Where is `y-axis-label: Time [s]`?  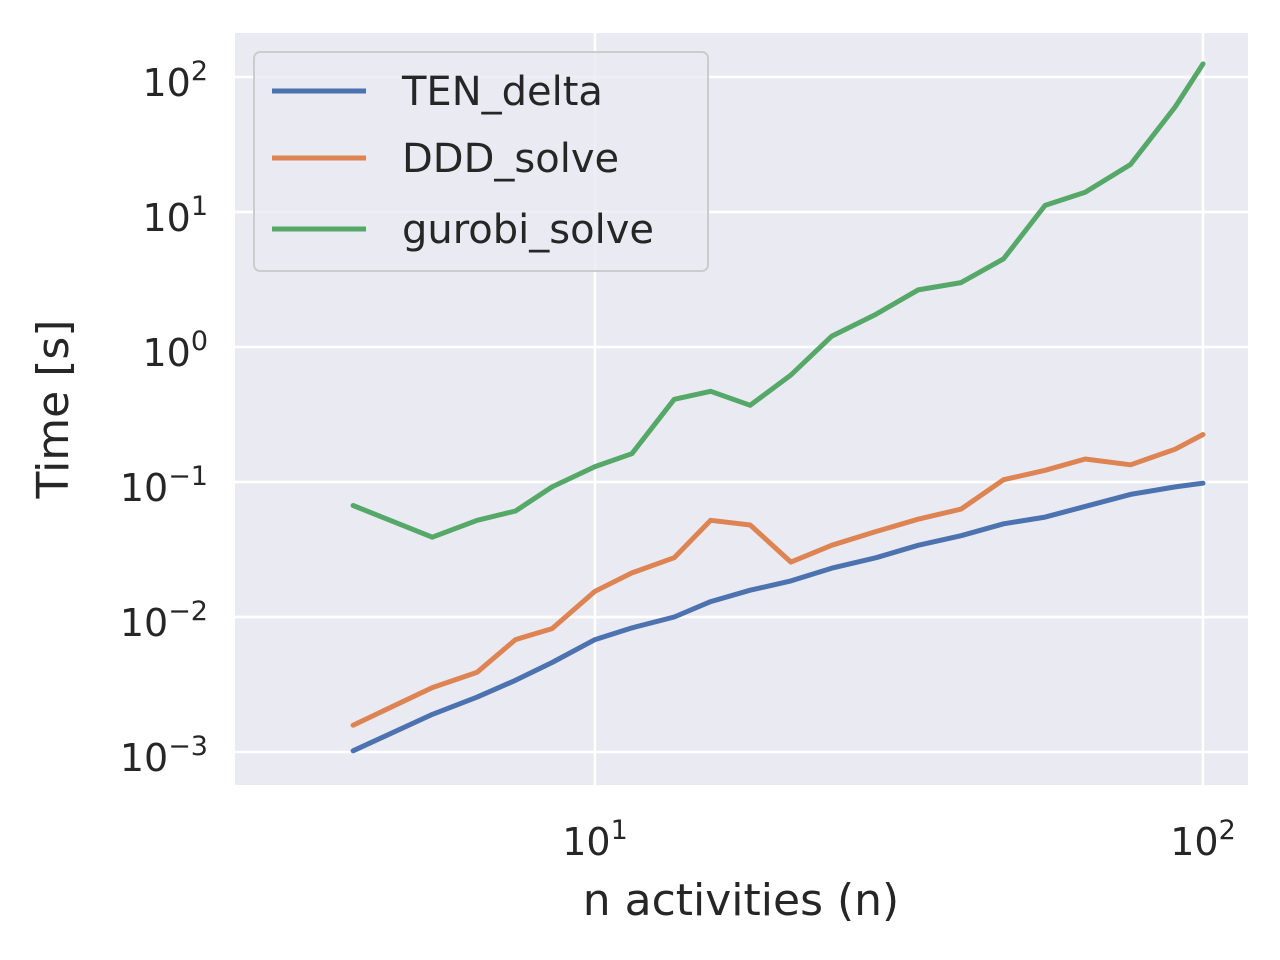
y-axis-label: Time [s] is located at coordinates (53, 410).